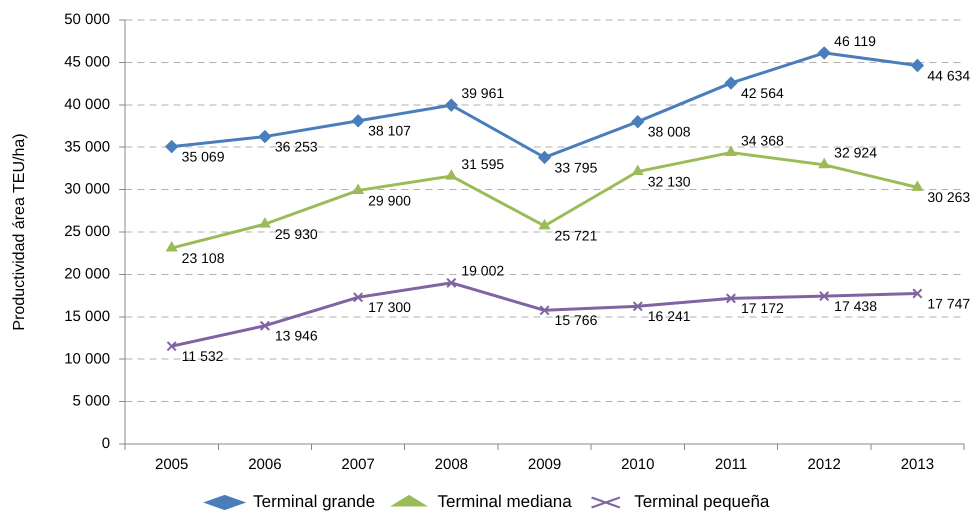 The width and height of the screenshot is (974, 523). Describe the element at coordinates (948, 197) in the screenshot. I see `data-label: 30 263` at that location.